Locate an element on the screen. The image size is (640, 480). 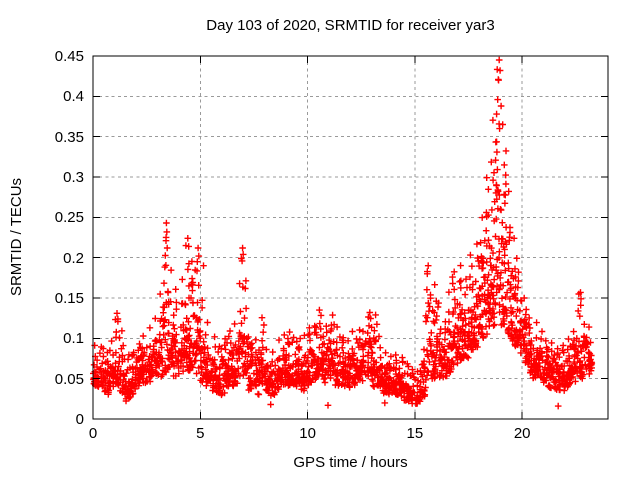
x-tick-label: 10 is located at coordinates (307, 433).